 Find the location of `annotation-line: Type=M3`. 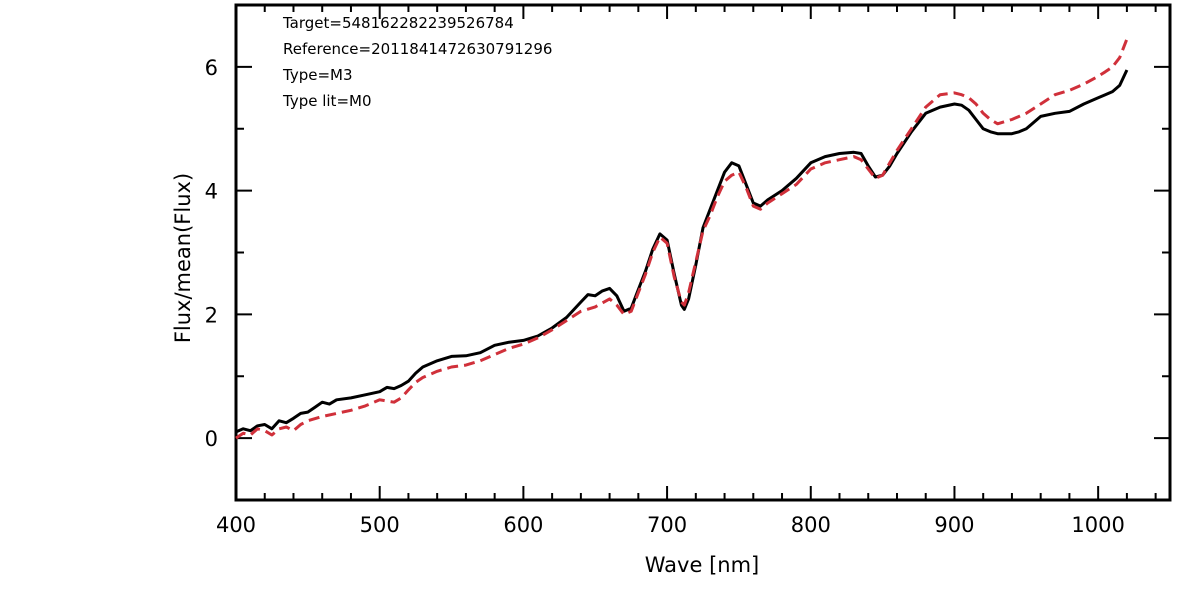

annotation-line: Type=M3 is located at coordinates (317, 75).